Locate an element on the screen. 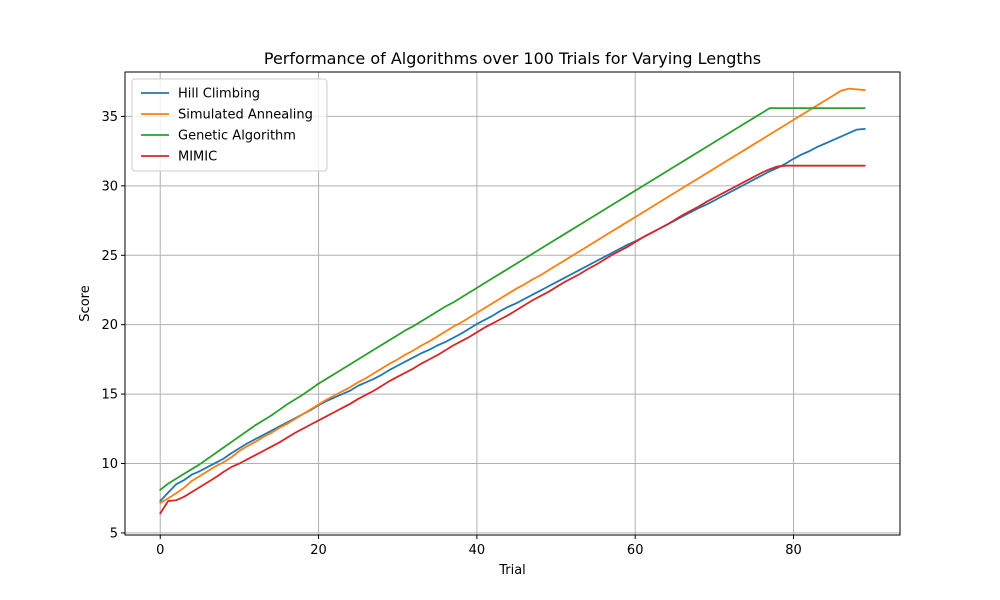 This screenshot has height=600, width=1000. x-tick-label: 20 is located at coordinates (318, 550).